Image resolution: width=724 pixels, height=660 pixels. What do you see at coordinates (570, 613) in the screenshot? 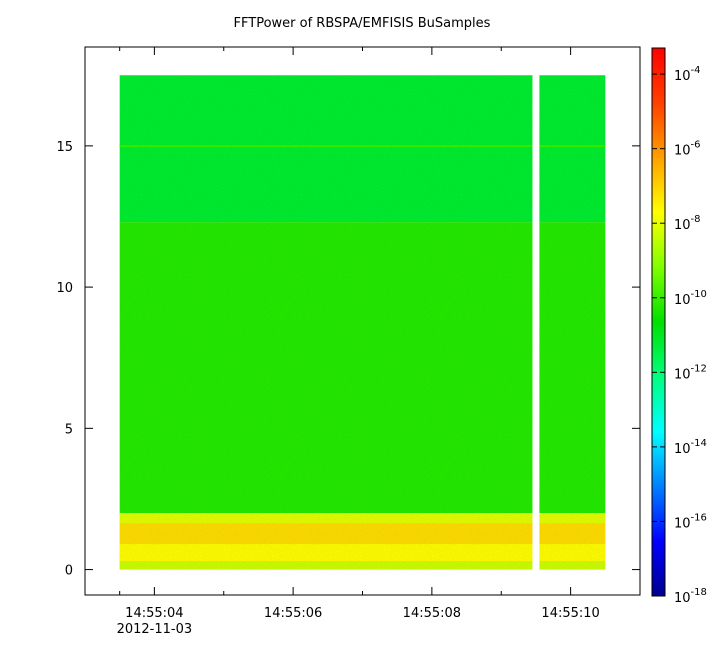
I see `x-tick-label: 14:55:10` at bounding box center [570, 613].